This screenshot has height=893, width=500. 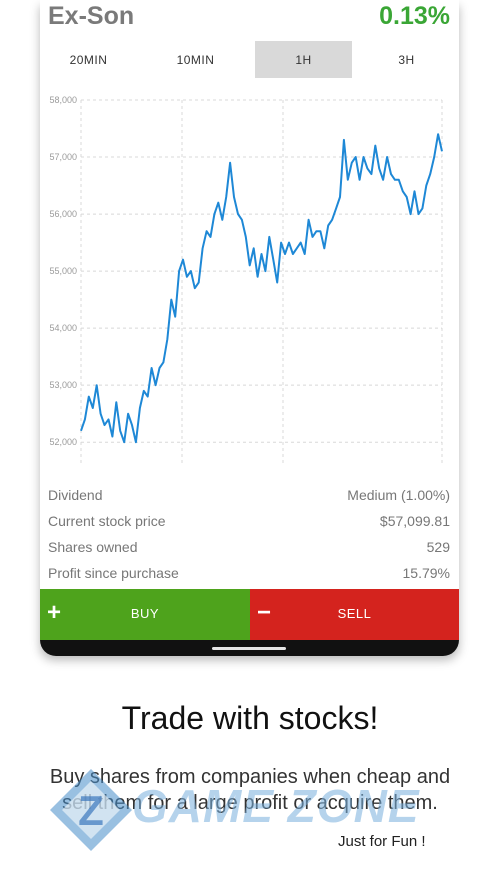 What do you see at coordinates (426, 573) in the screenshot?
I see `stat-value: 15.79%` at bounding box center [426, 573].